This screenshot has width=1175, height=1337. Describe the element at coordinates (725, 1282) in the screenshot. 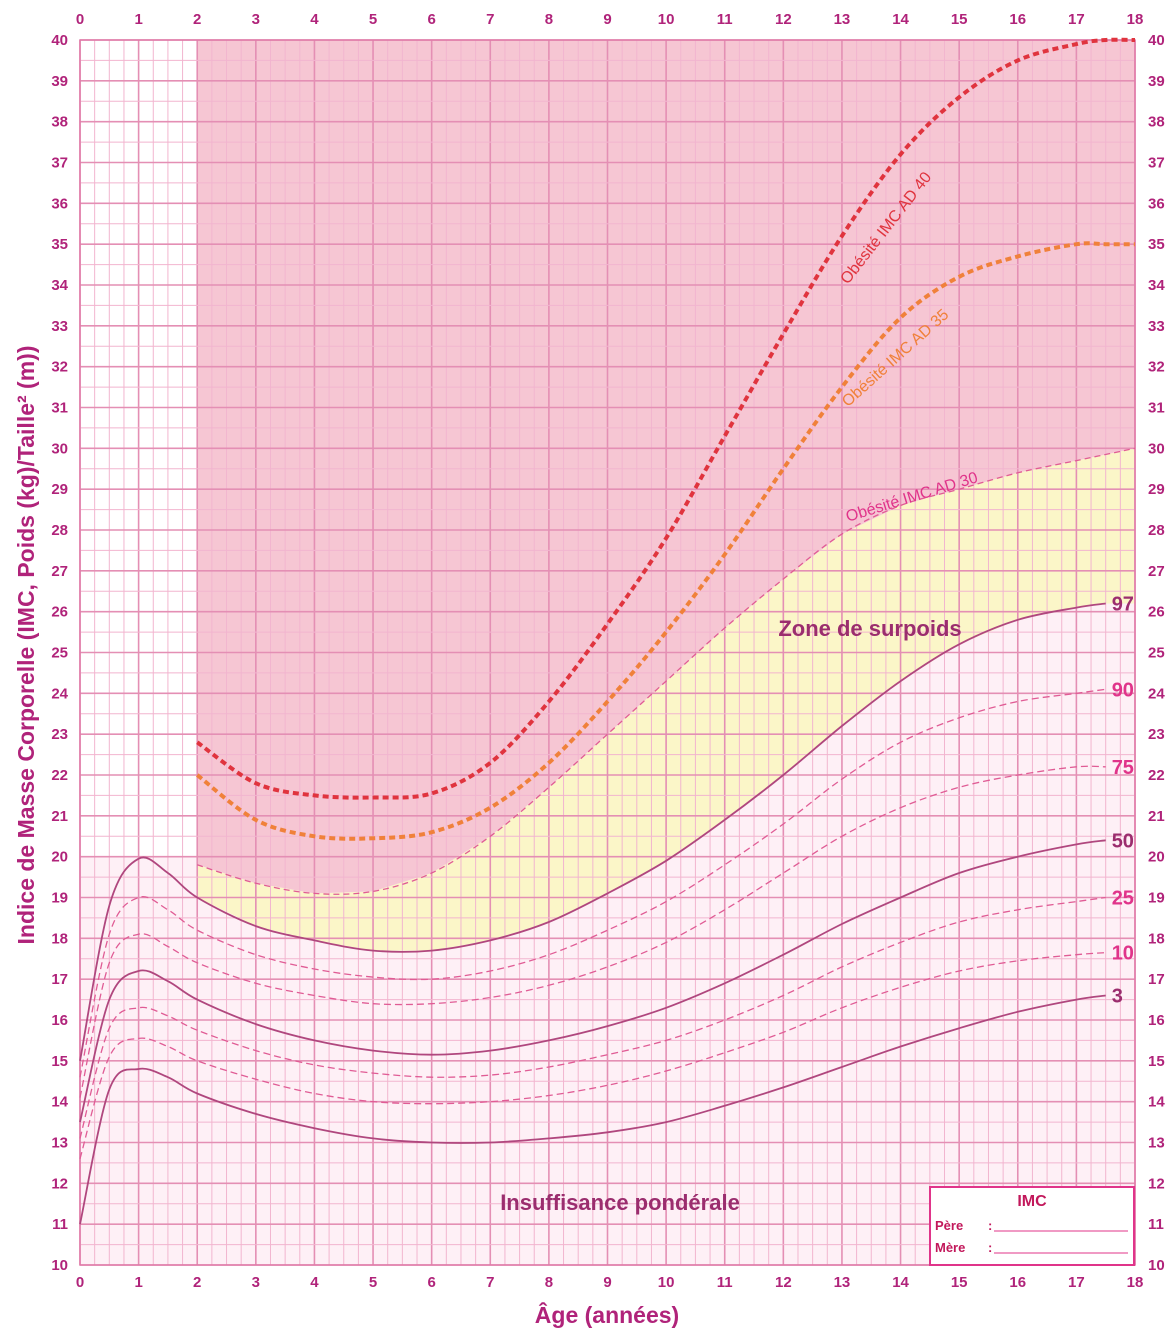

I see `x-tick-label-bottom: 11` at that location.